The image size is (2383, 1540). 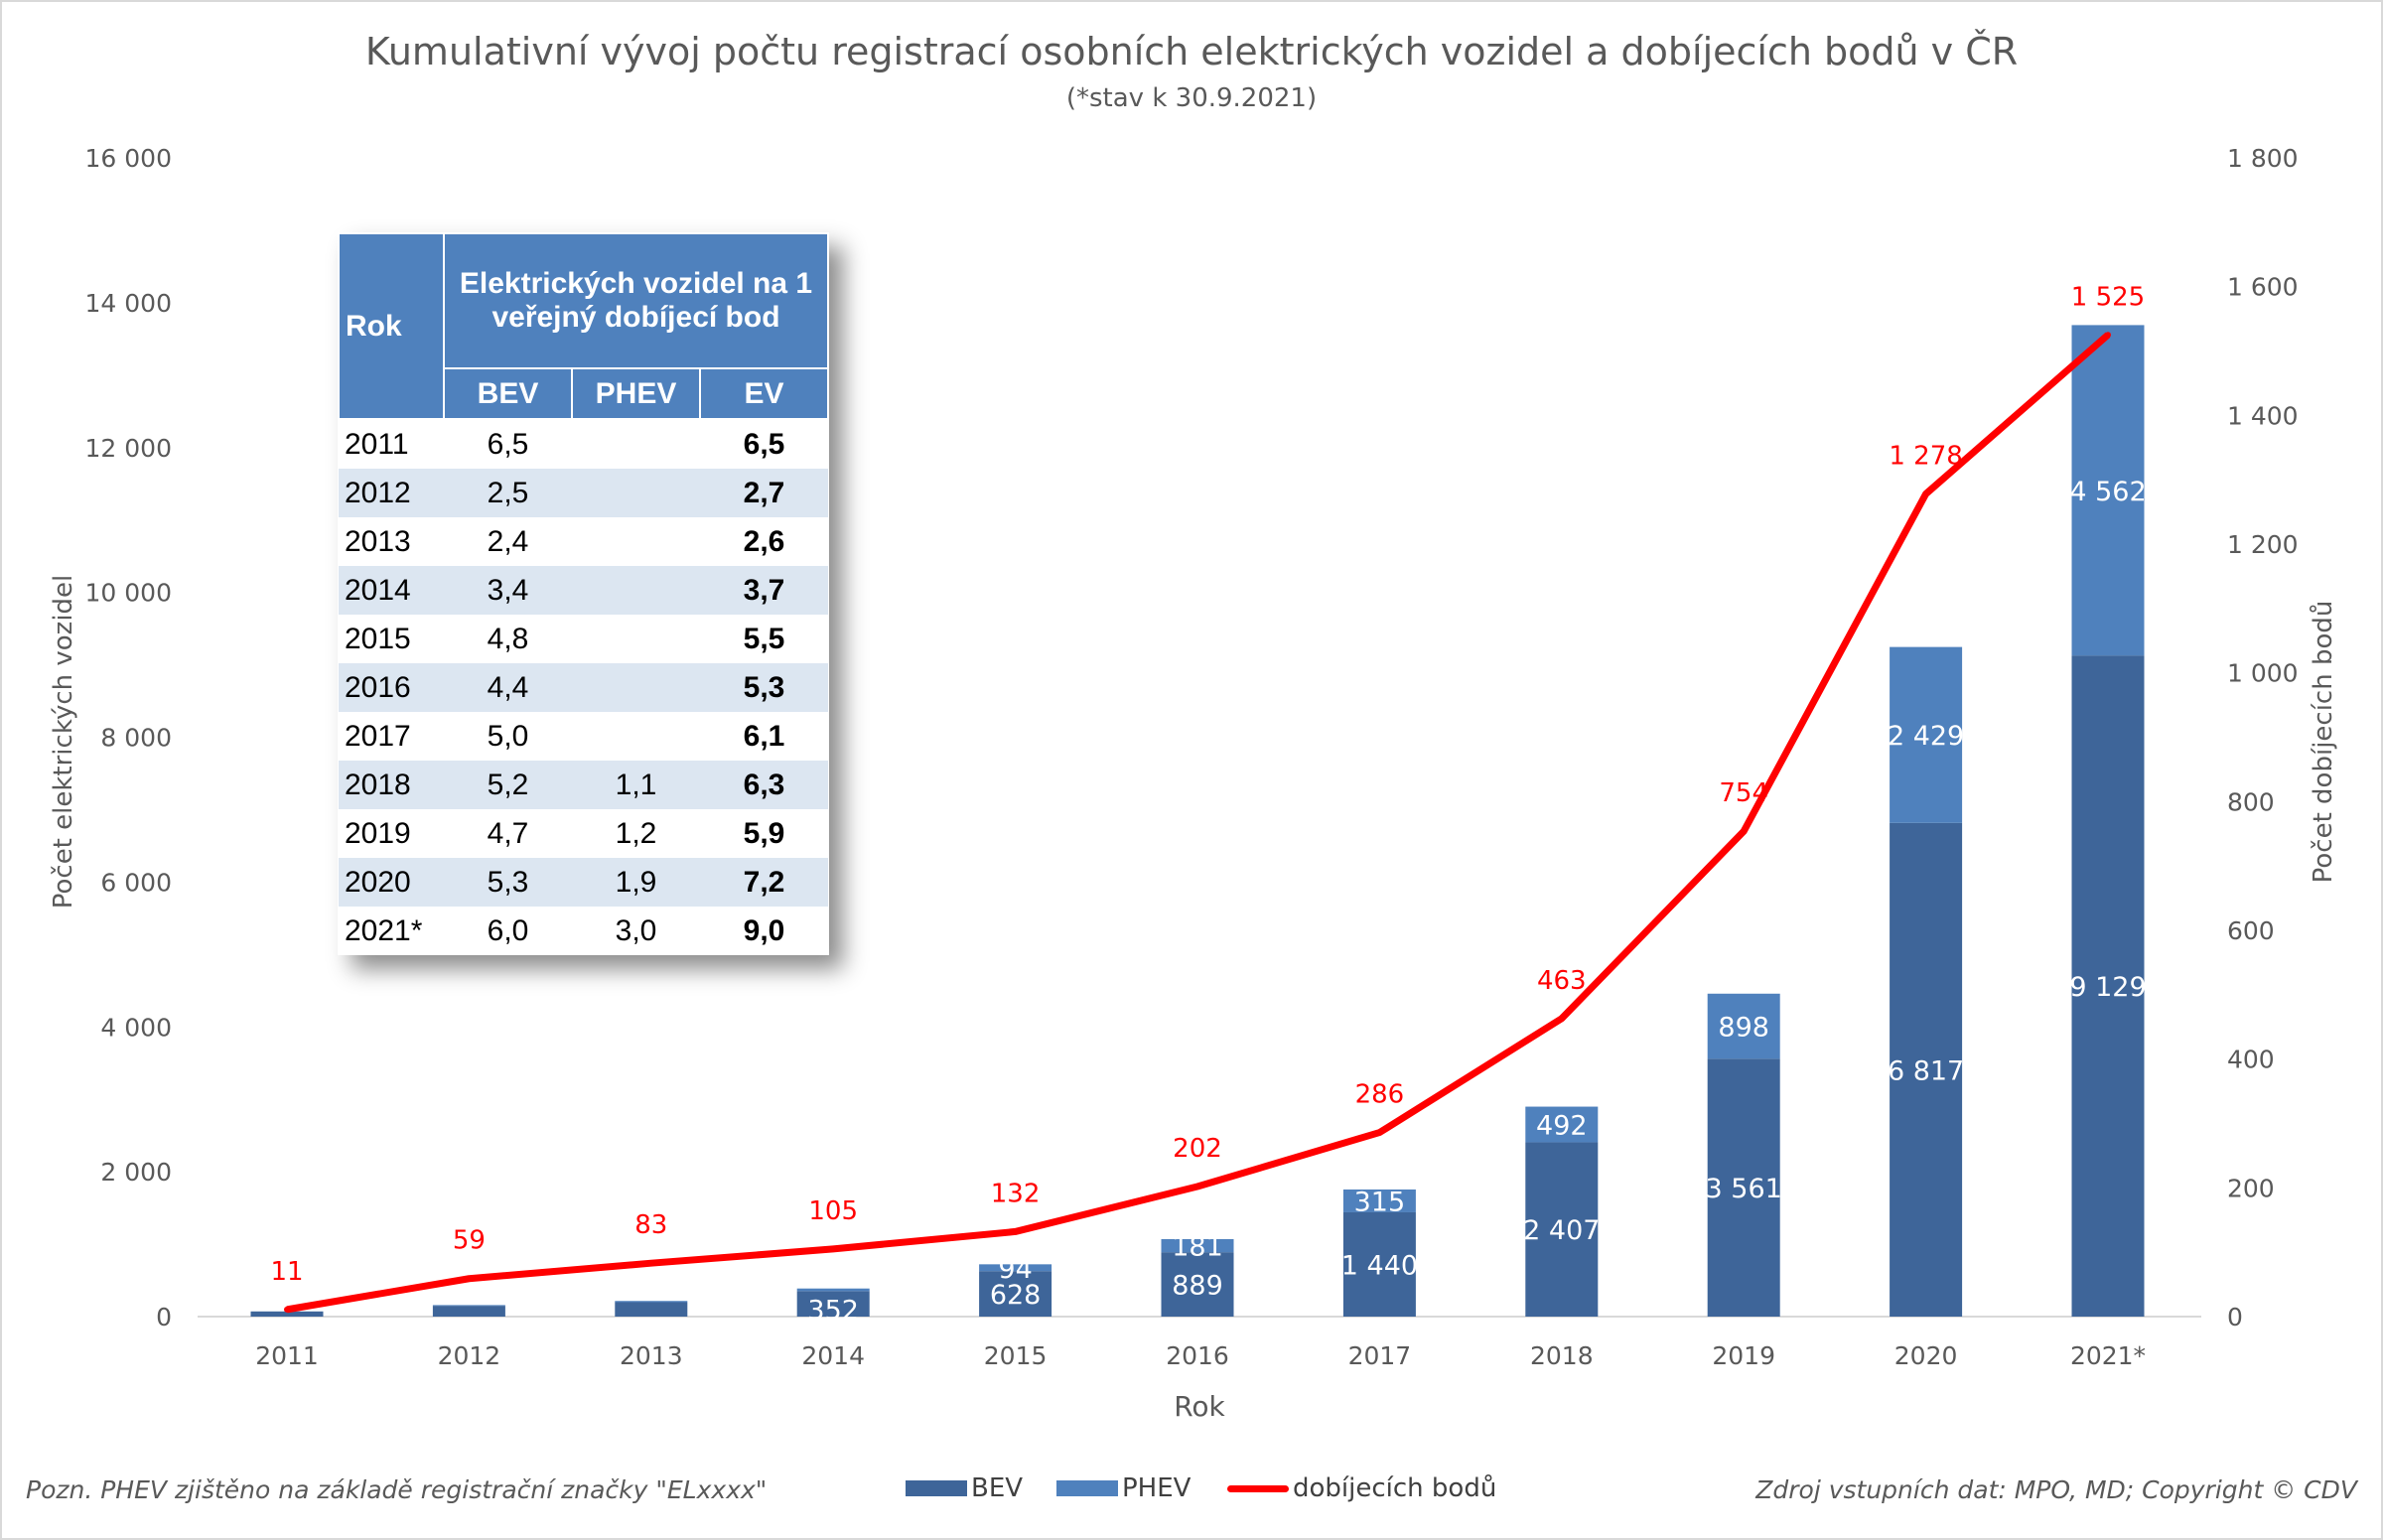 What do you see at coordinates (1157, 1488) in the screenshot?
I see `legend-label: PHEV` at bounding box center [1157, 1488].